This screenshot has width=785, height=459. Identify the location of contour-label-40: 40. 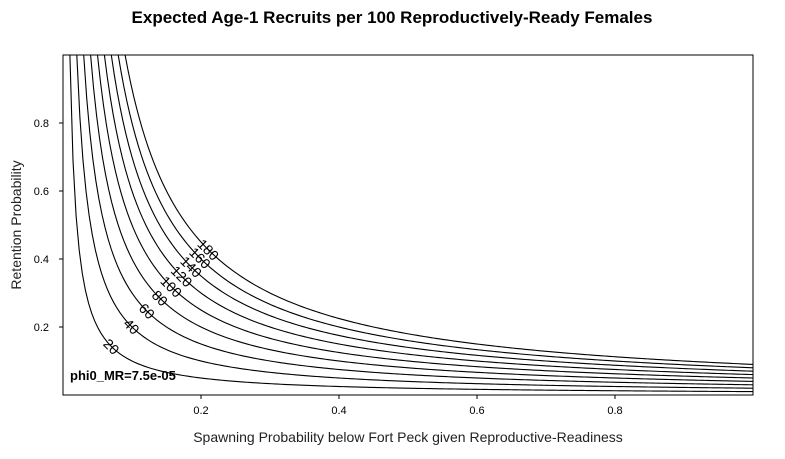
(131, 326).